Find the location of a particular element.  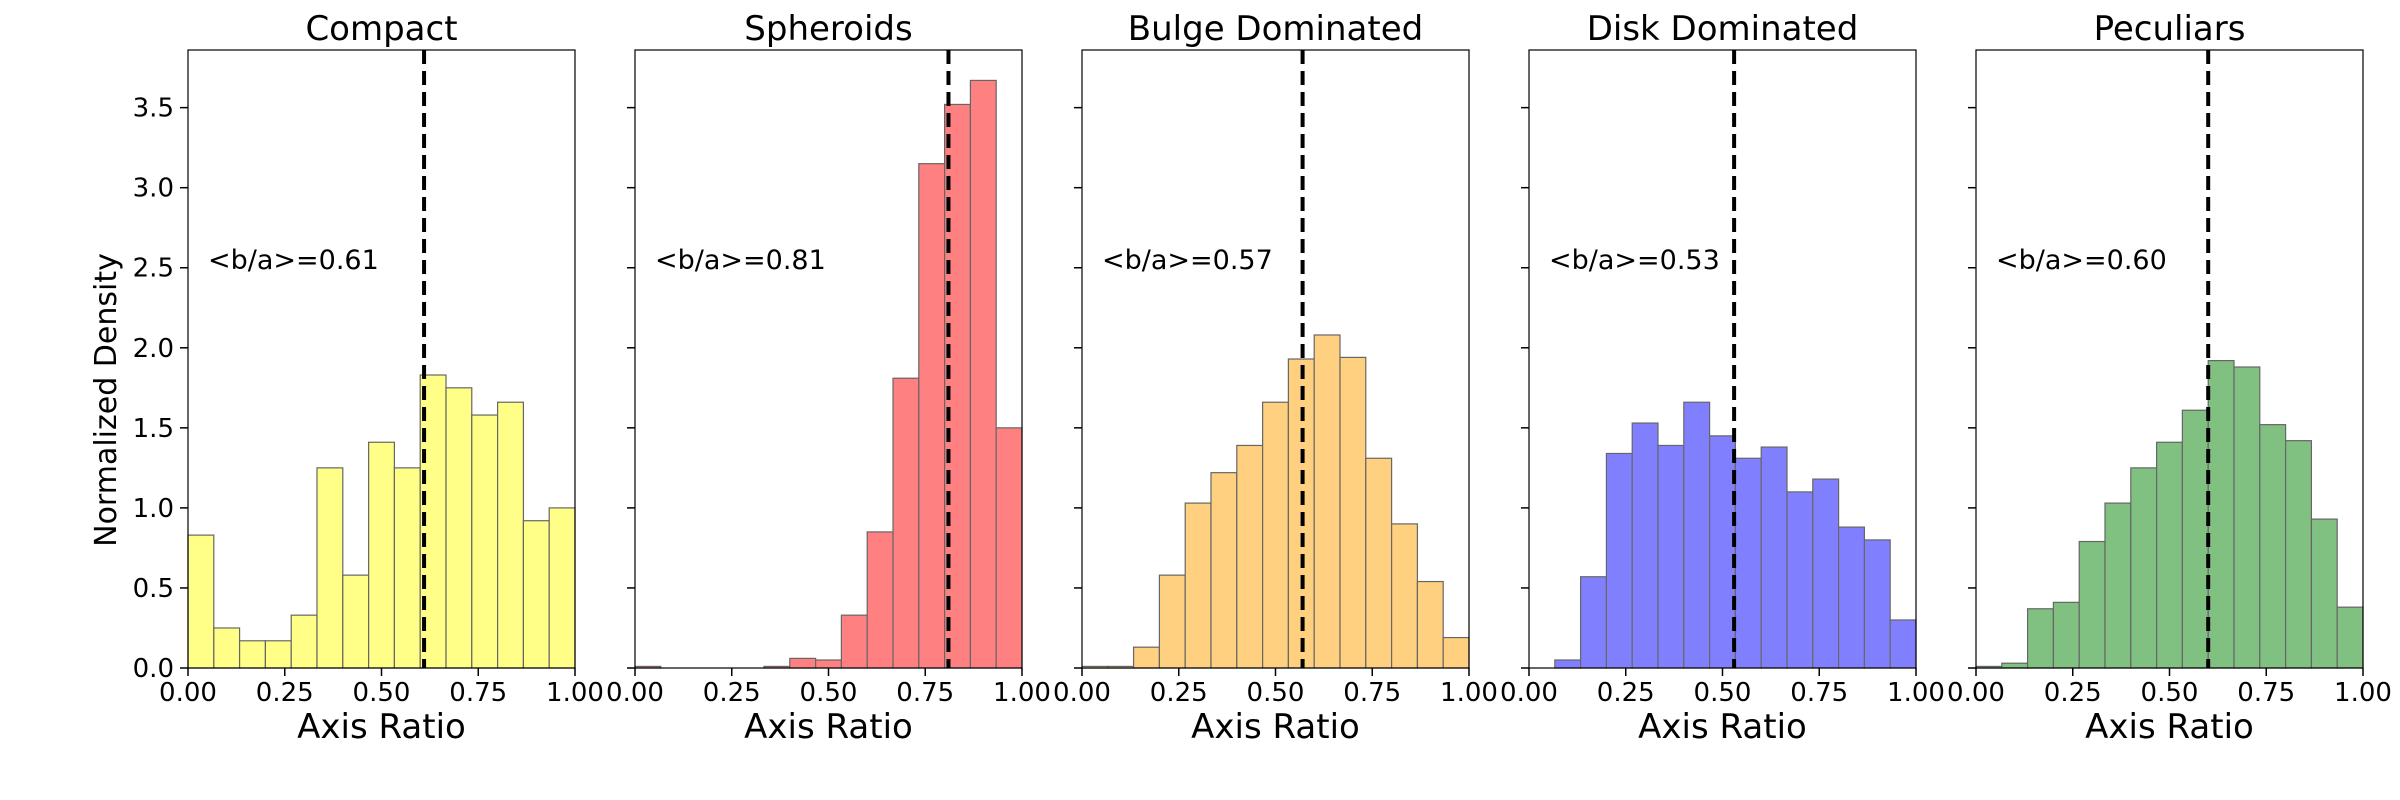

mean-annotation: <b/a>=0.81 is located at coordinates (740, 260).